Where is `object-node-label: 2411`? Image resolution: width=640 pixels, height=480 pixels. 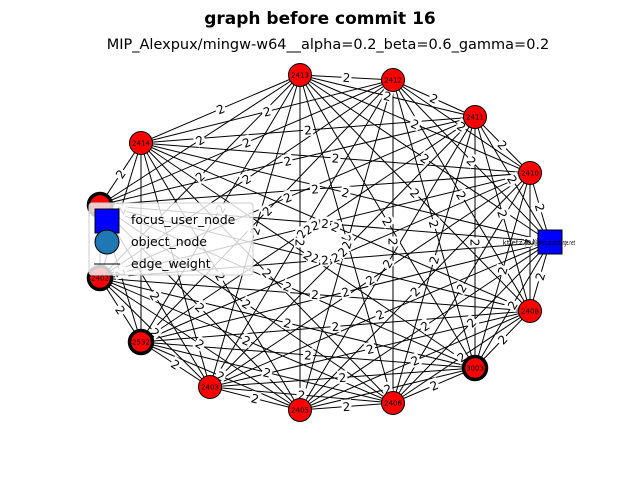
object-node-label: 2411 is located at coordinates (475, 118).